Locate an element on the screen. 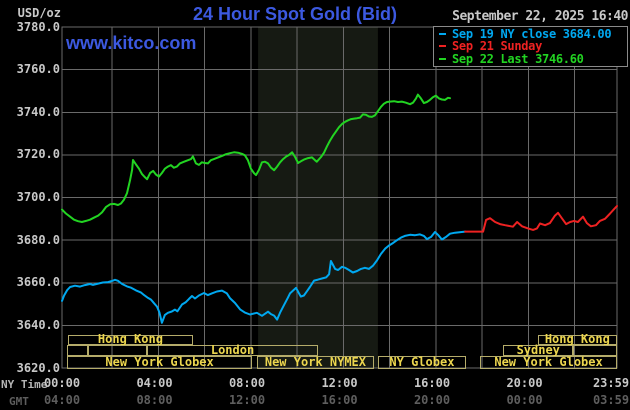 The width and height of the screenshot is (630, 410). legend-item: Sep 22 Last 3746.60 is located at coordinates (533, 59).